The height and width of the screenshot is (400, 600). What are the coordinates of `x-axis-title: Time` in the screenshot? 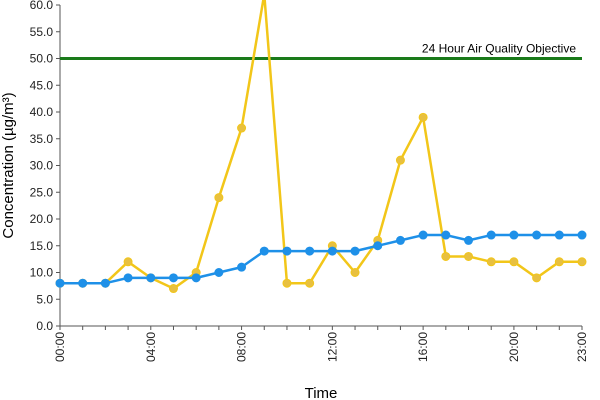 It's located at (321, 392).